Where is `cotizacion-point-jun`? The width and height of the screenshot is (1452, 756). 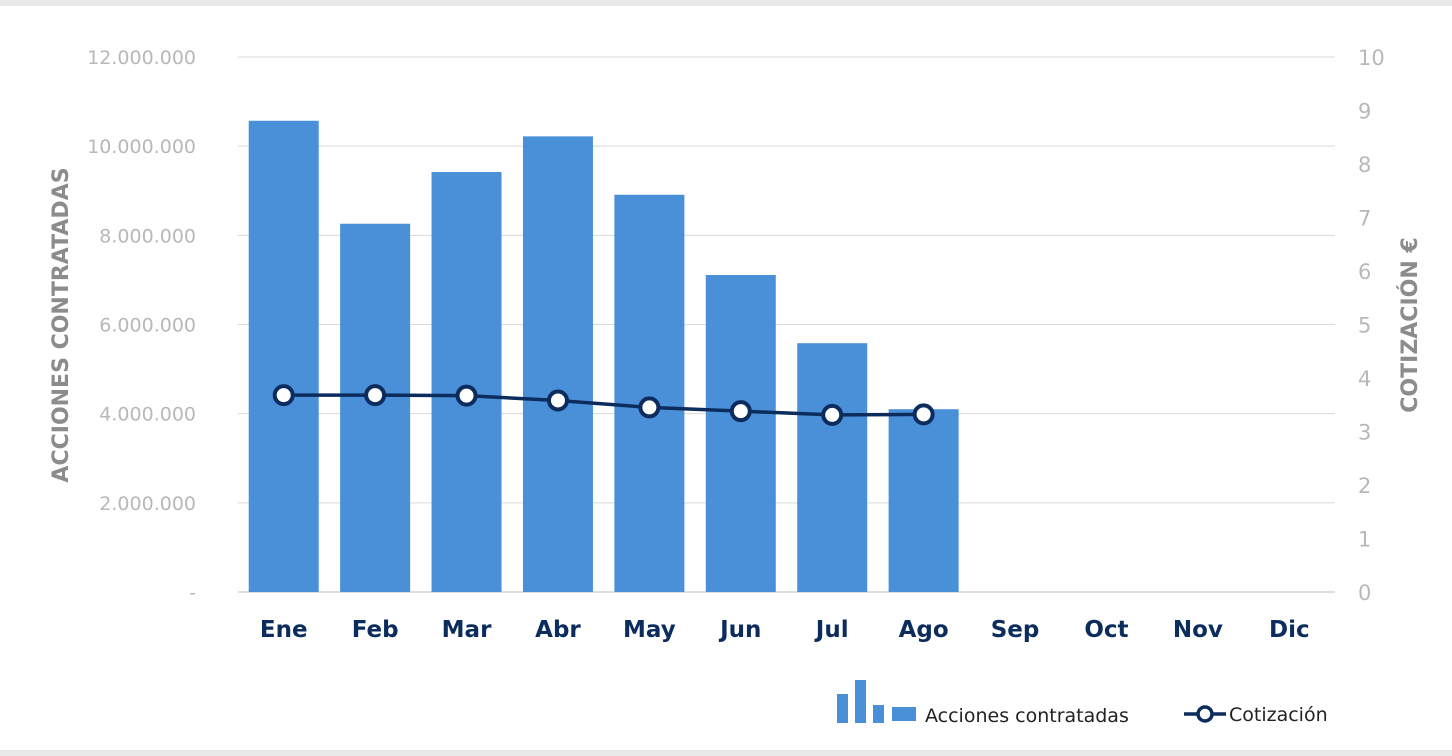 cotizacion-point-jun is located at coordinates (740, 411).